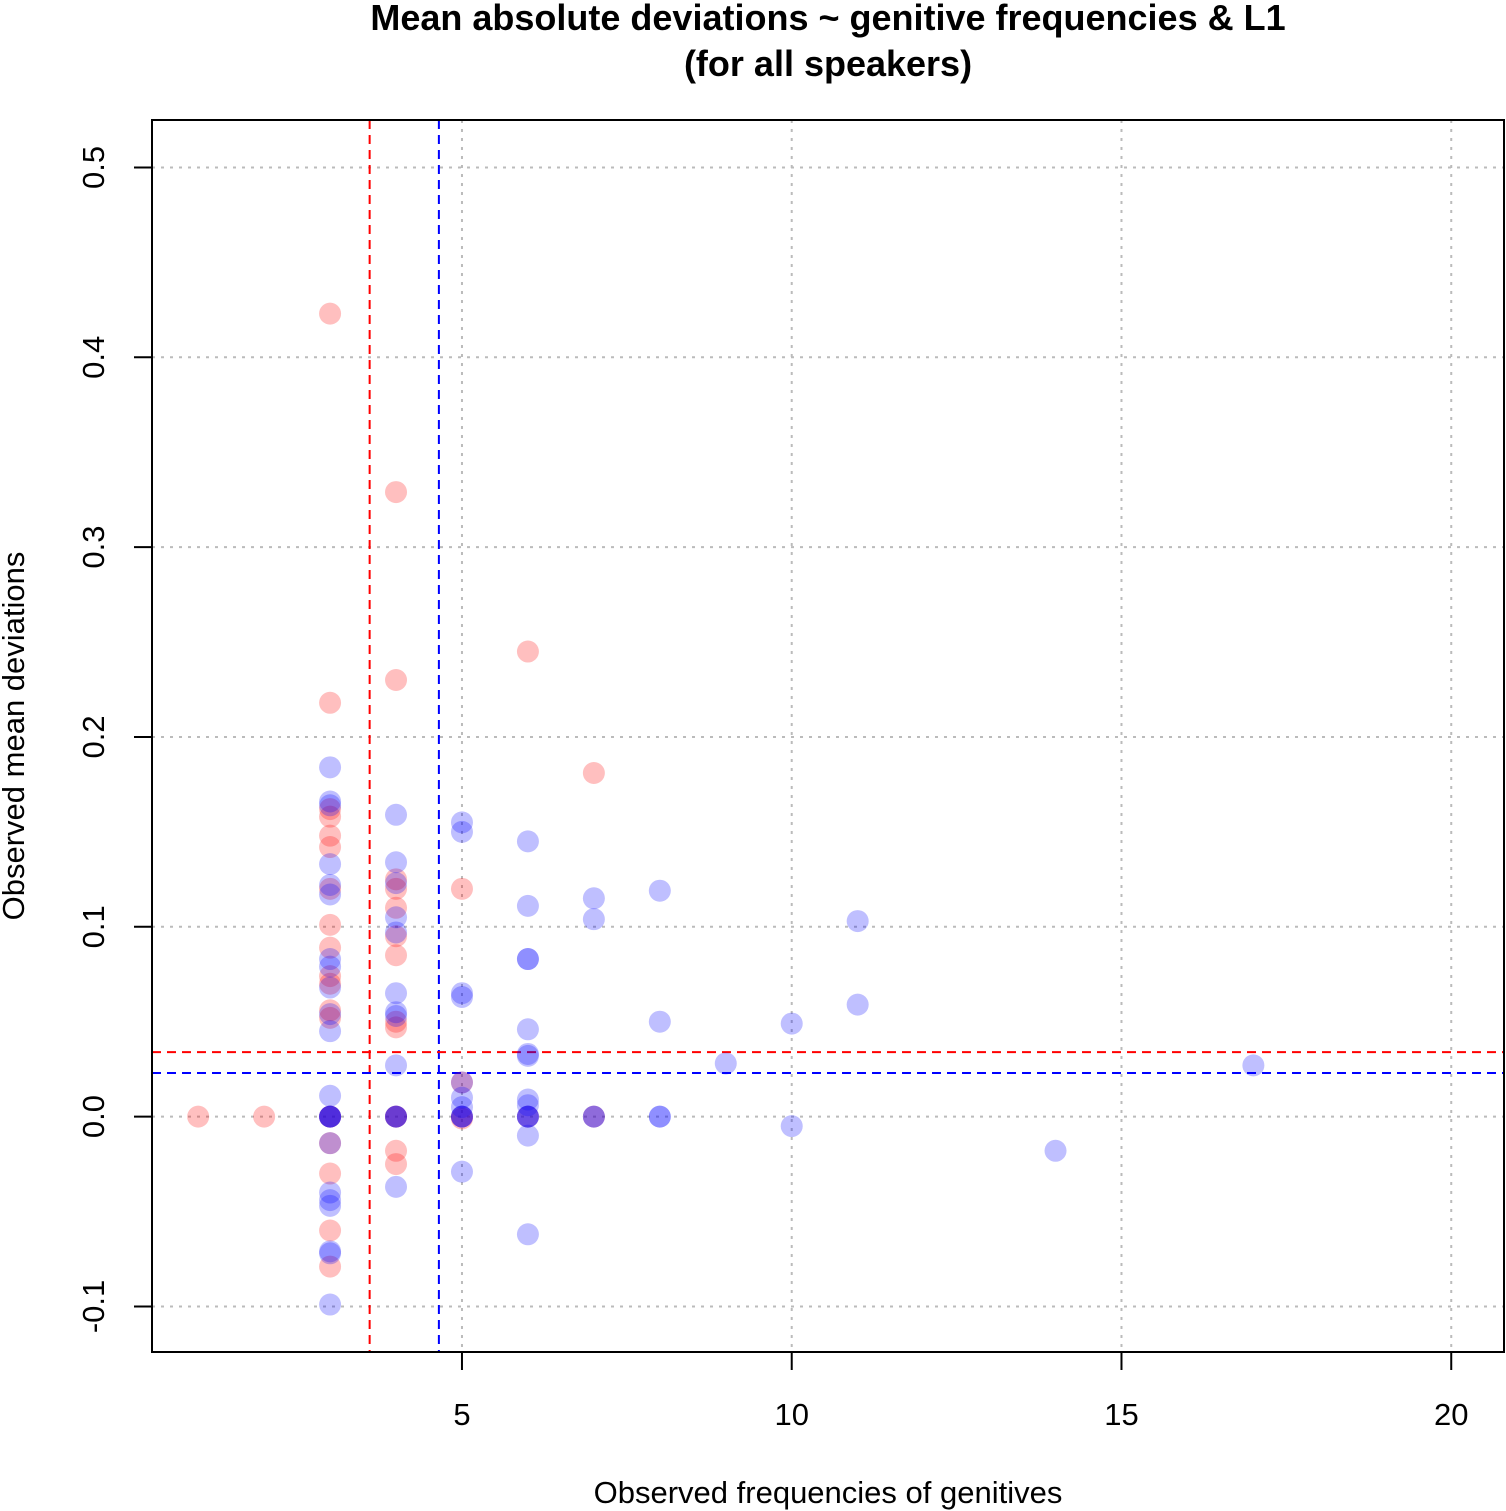  I want to click on x-axis: 5 10 15 20, so click(960, 1392).